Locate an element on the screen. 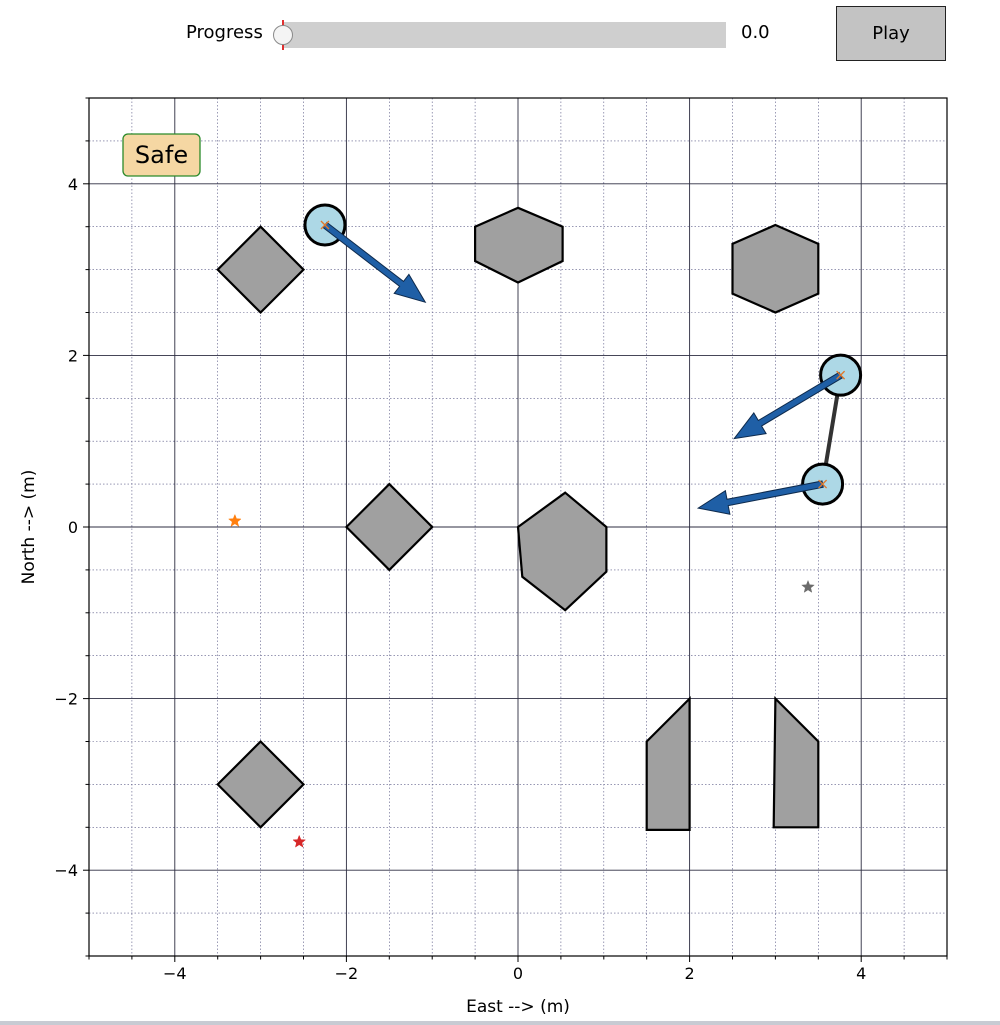 This screenshot has width=1000, height=1025. y-tick-label: −2 is located at coordinates (66, 699).